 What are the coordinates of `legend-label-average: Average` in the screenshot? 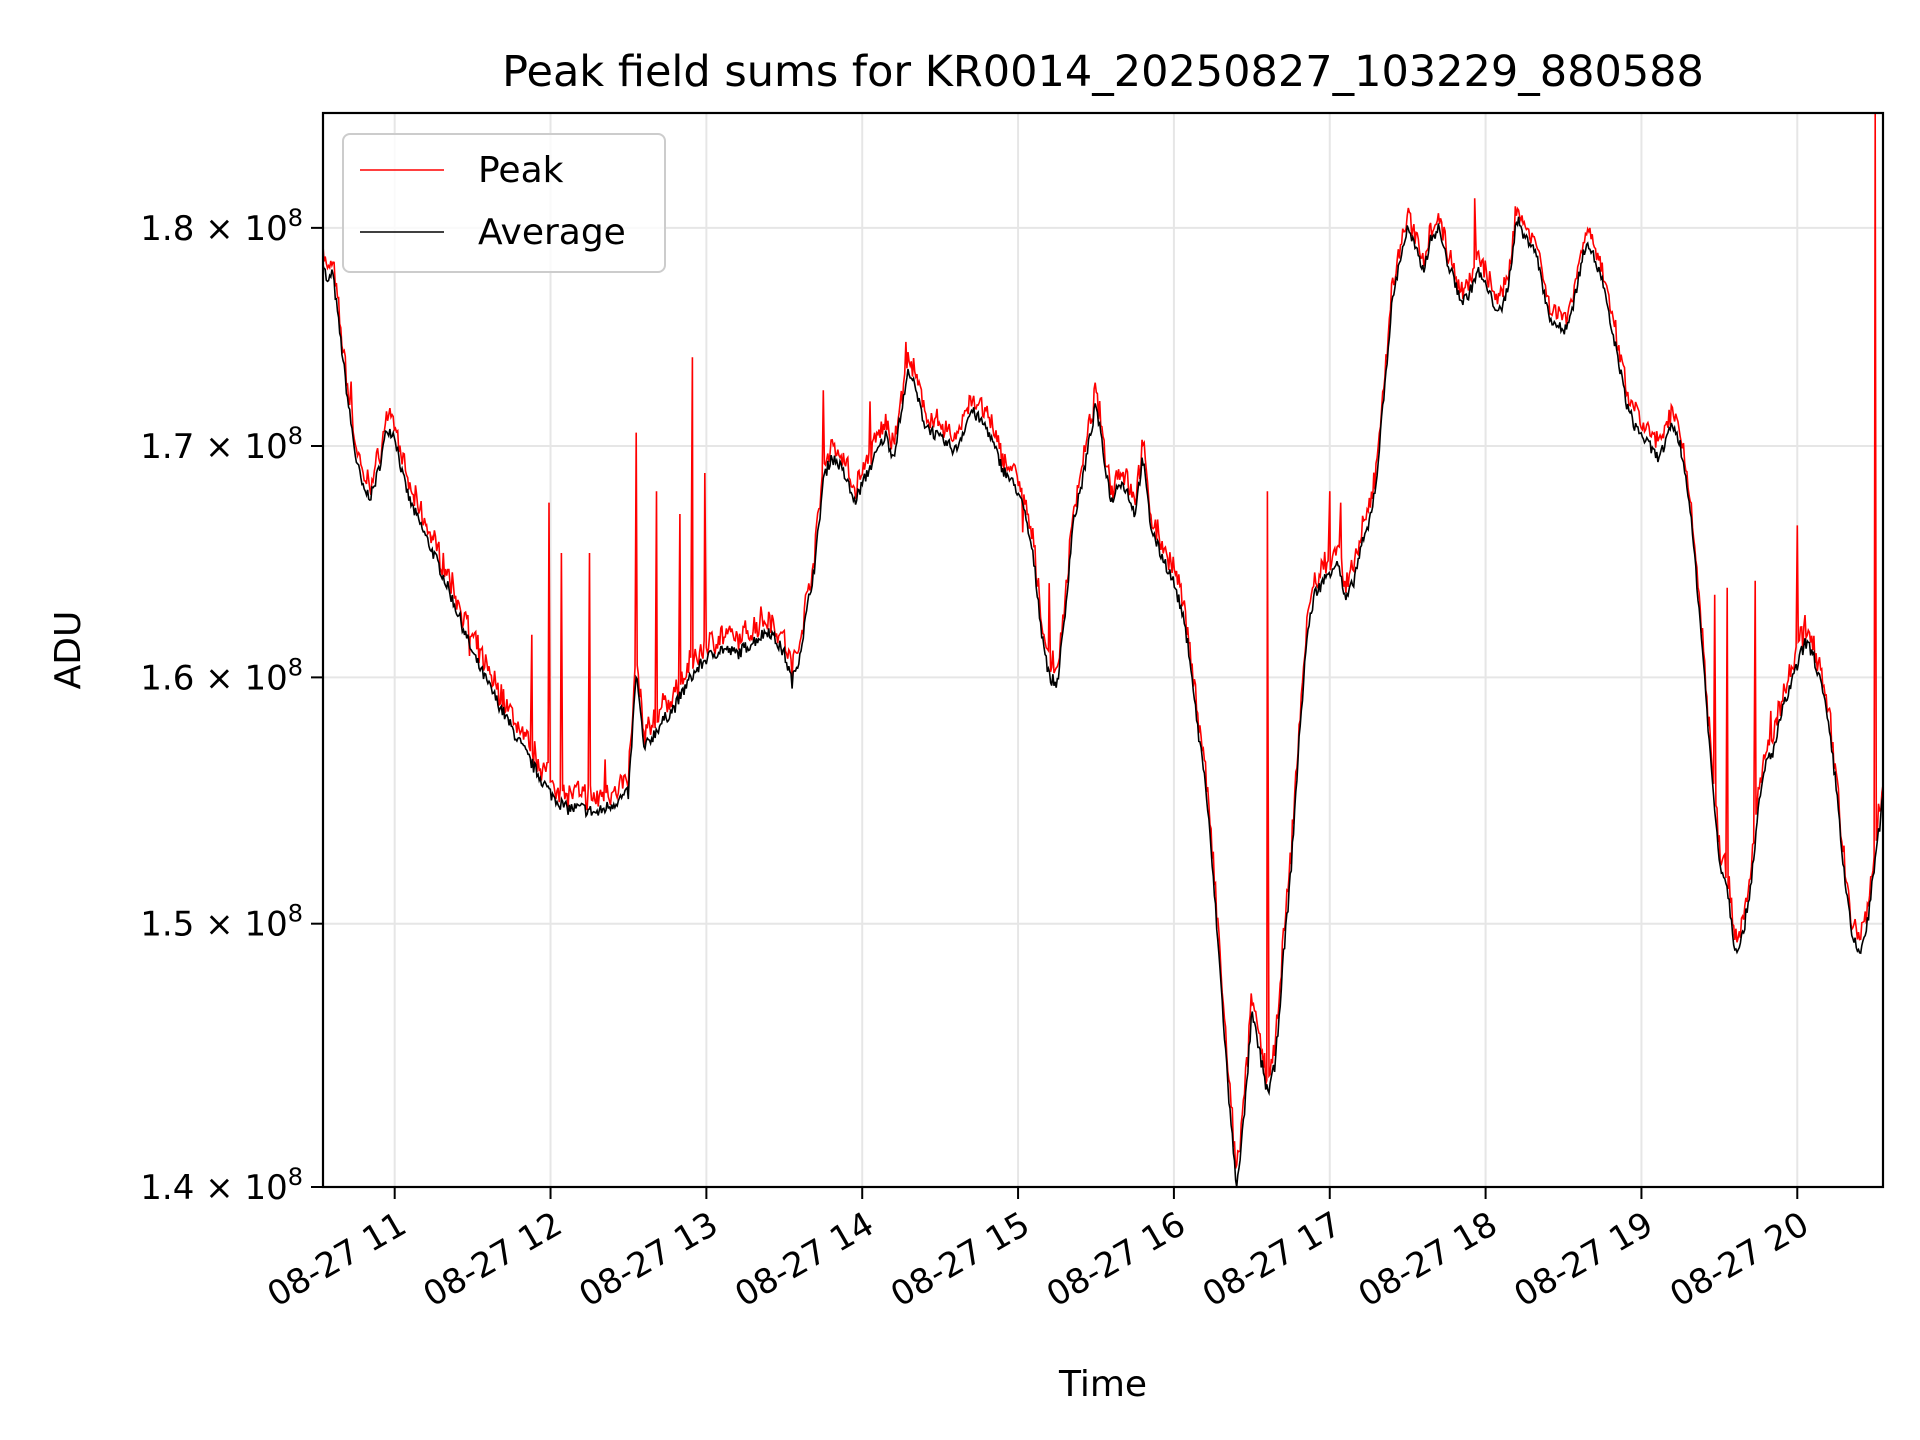 It's located at (552, 232).